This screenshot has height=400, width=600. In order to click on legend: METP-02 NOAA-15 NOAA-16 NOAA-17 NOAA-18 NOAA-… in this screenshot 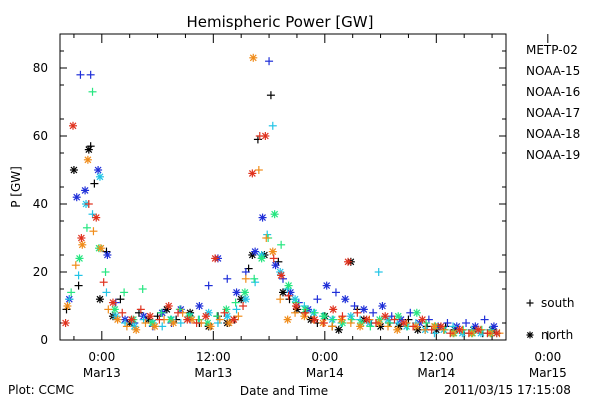, I will do `click(553, 102)`.